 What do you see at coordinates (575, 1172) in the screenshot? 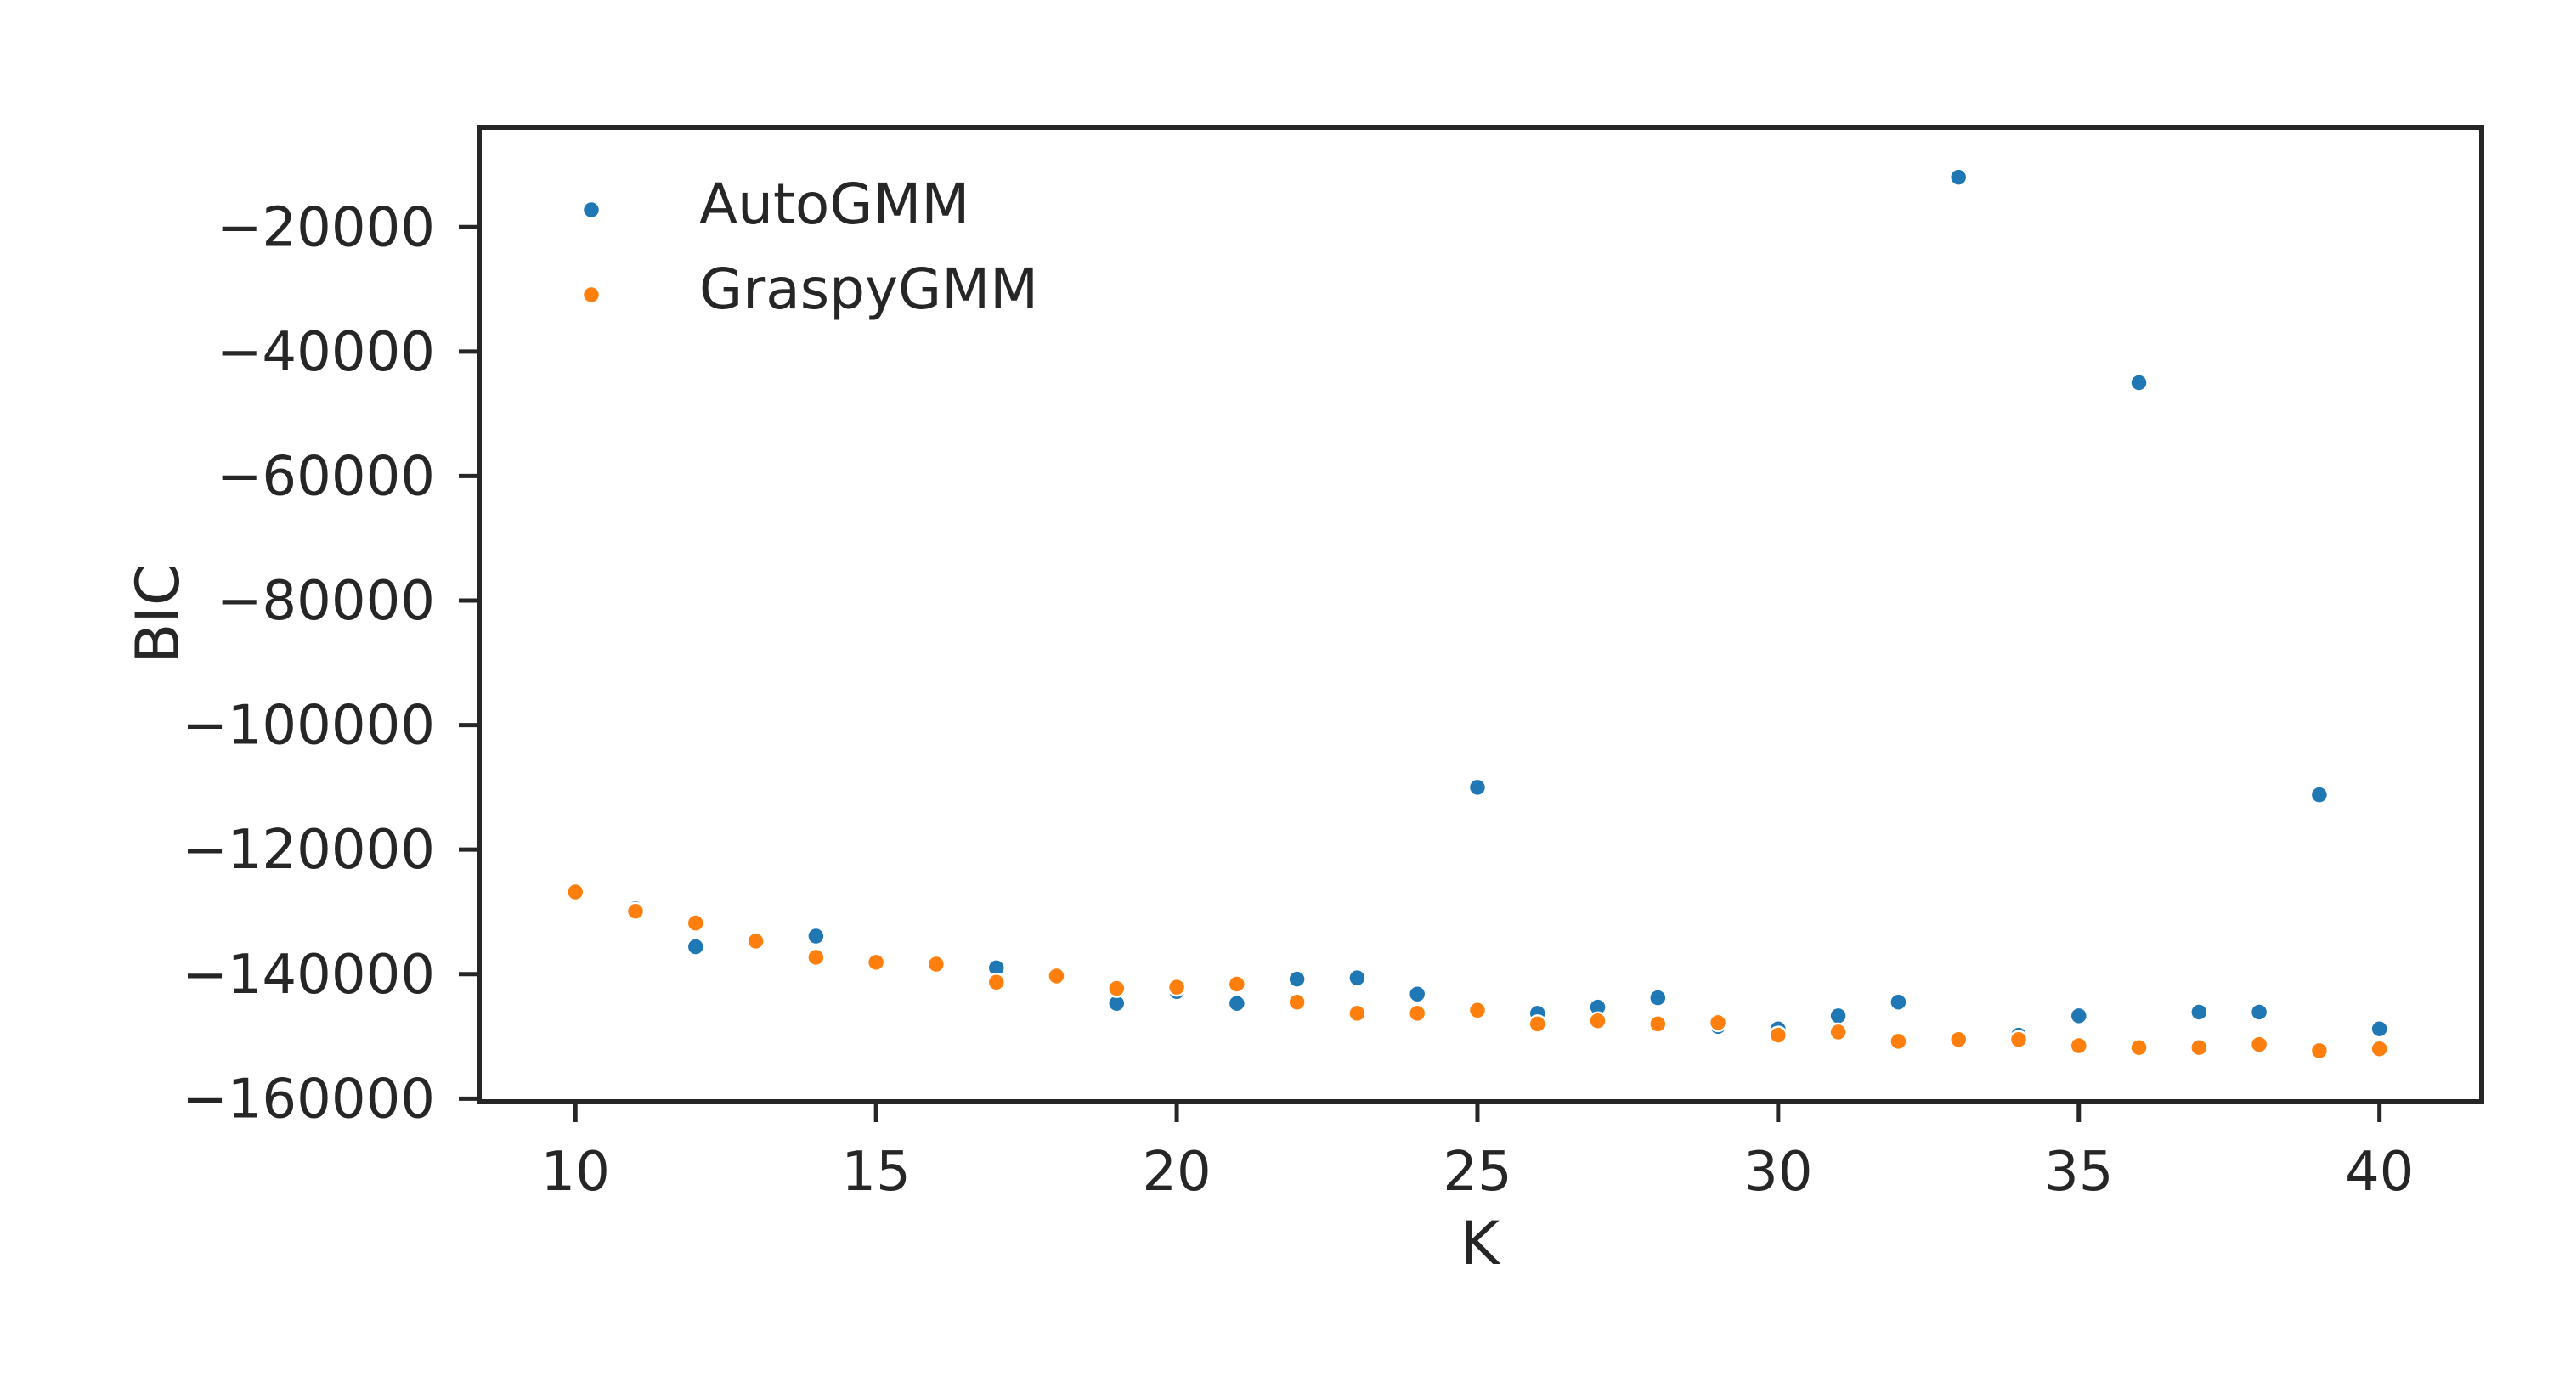
I see `x-tick-label: 10` at bounding box center [575, 1172].